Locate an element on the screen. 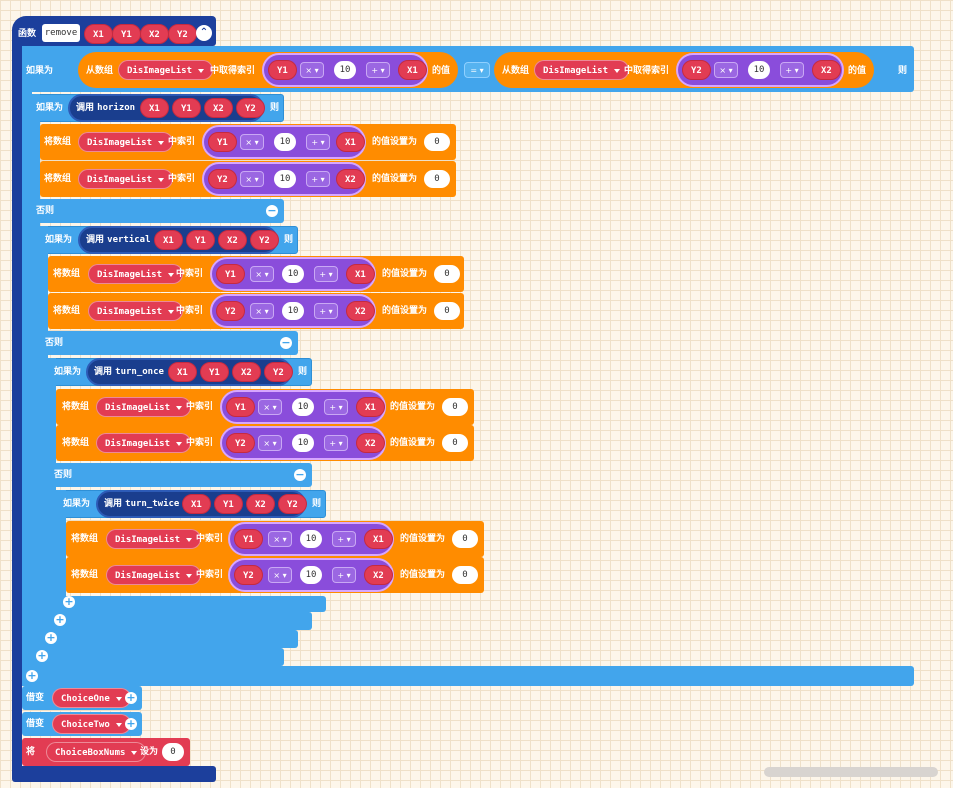 This screenshot has height=788, width=953. set-row-6-ten: 10 is located at coordinates (303, 443).